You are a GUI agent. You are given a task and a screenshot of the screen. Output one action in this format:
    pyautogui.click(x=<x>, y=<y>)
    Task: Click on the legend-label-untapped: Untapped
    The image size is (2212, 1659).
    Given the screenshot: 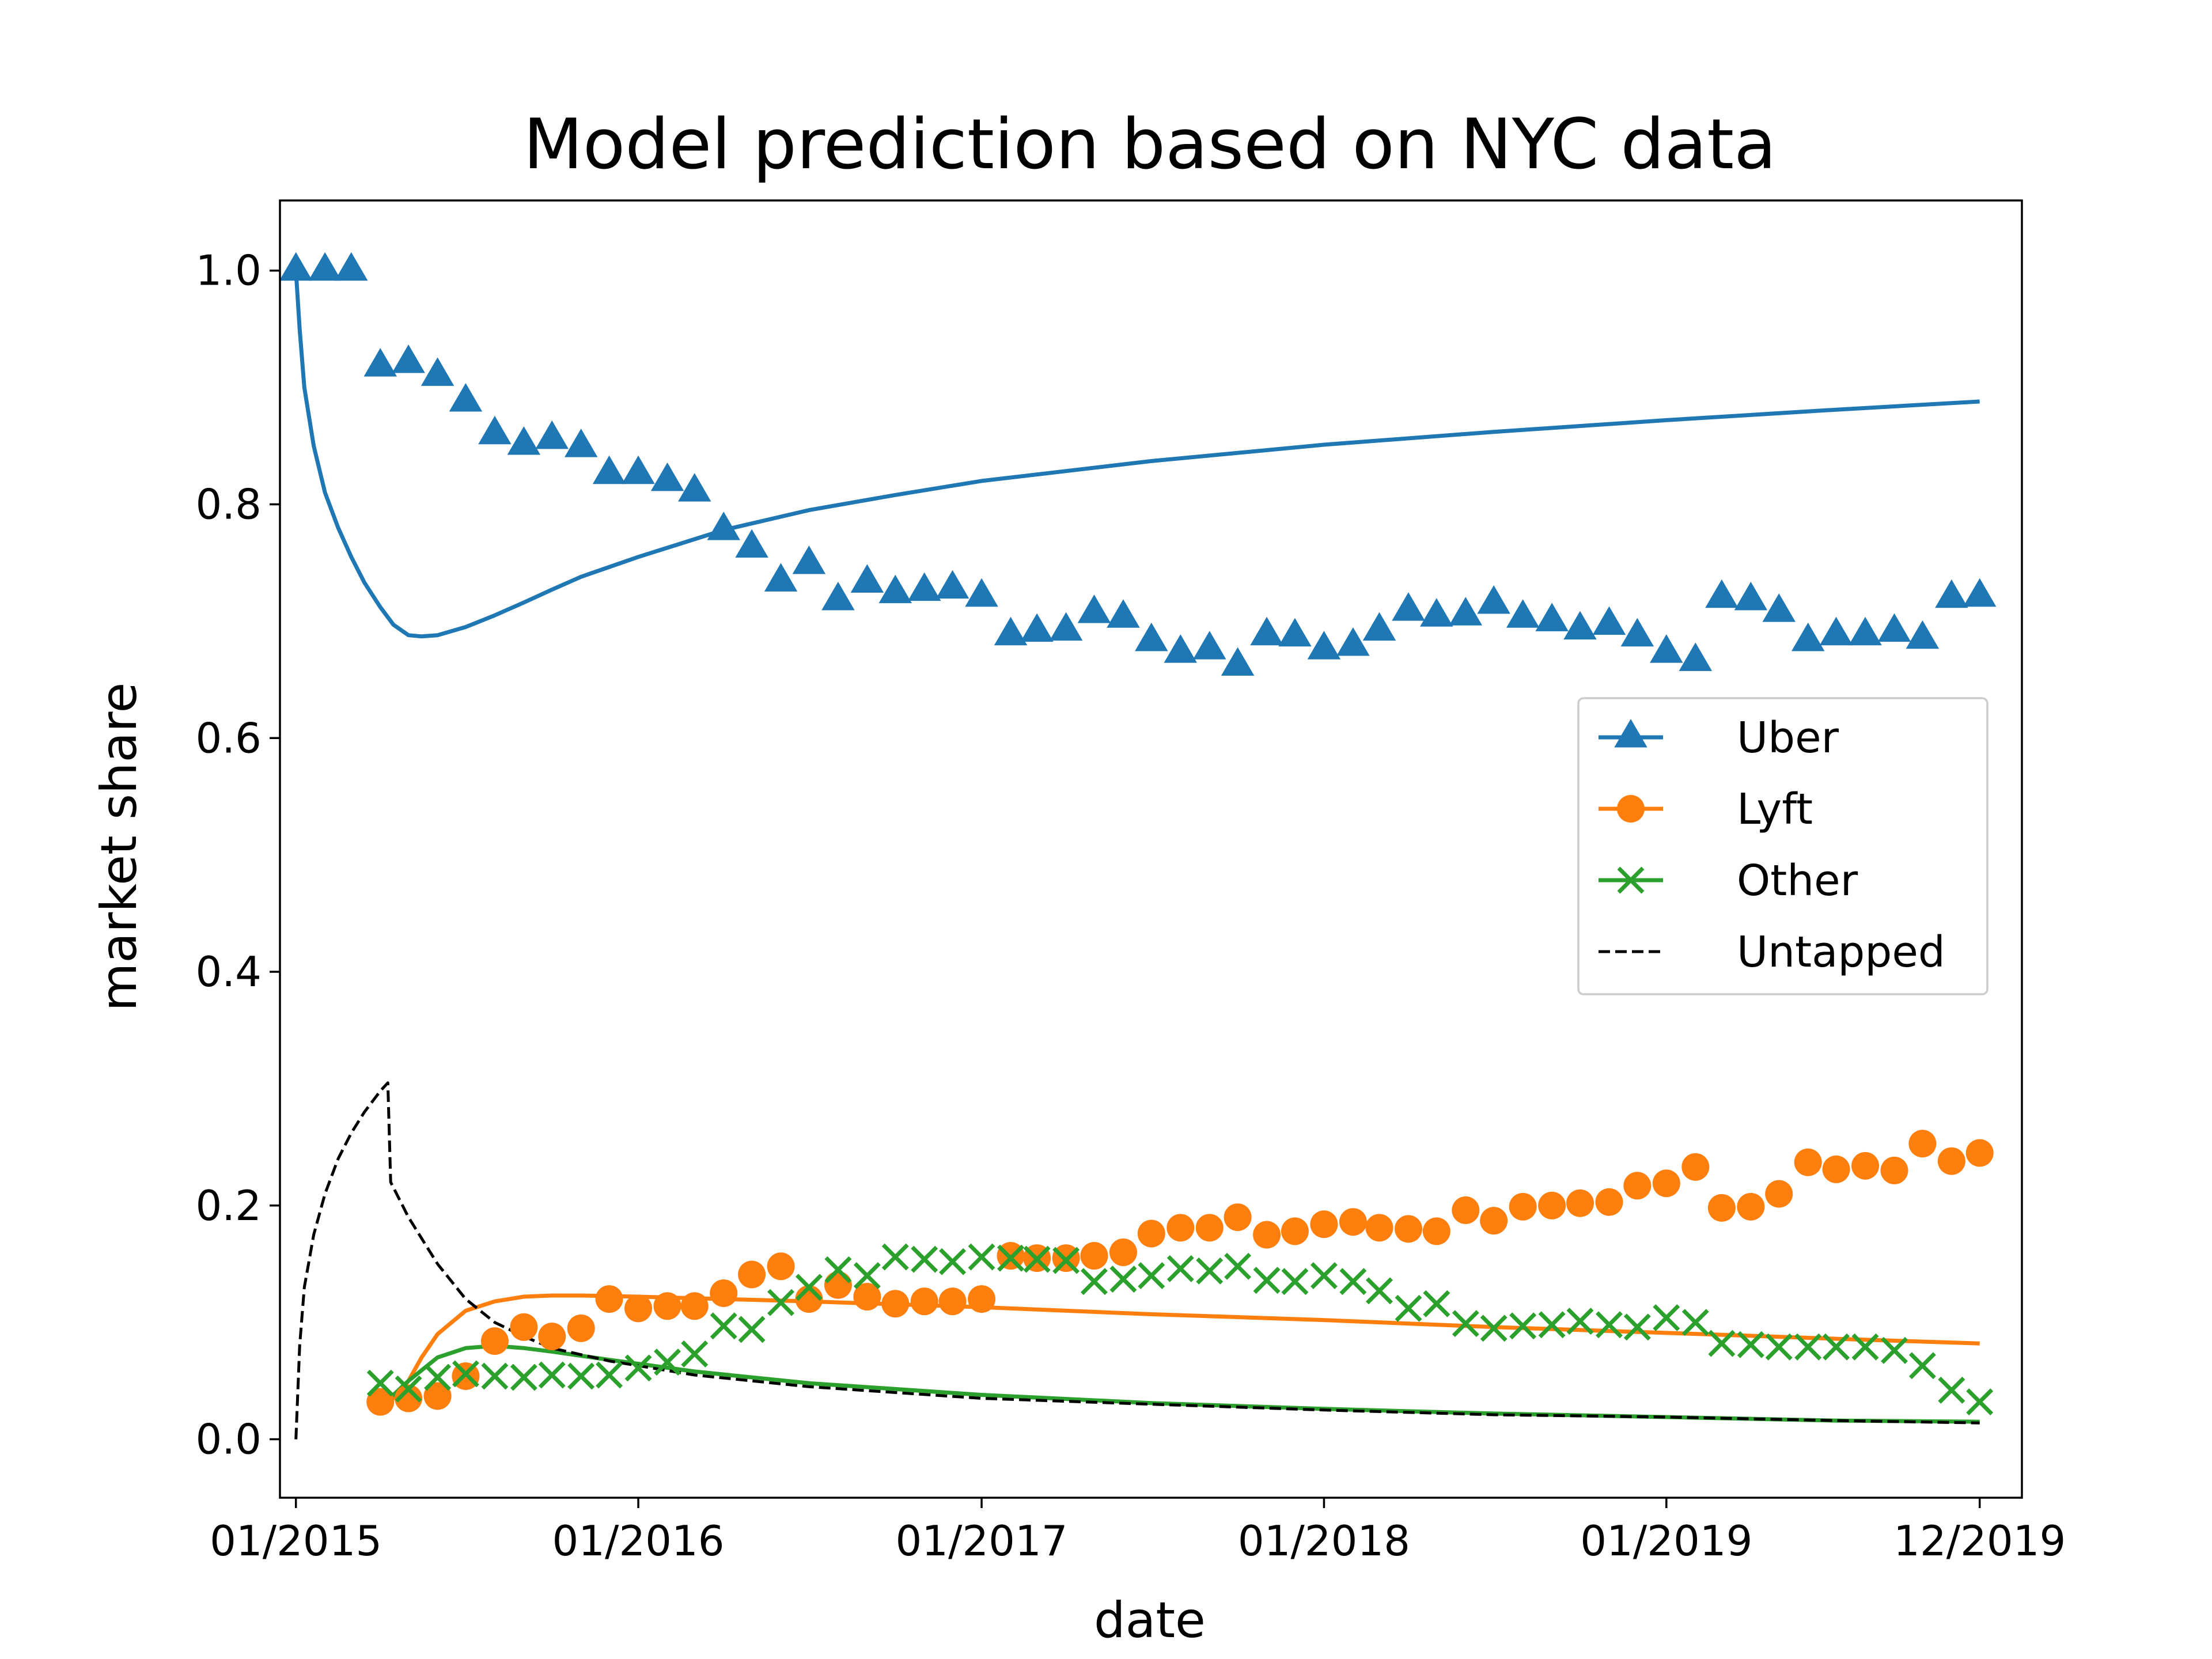 What is the action you would take?
    pyautogui.click(x=1841, y=952)
    